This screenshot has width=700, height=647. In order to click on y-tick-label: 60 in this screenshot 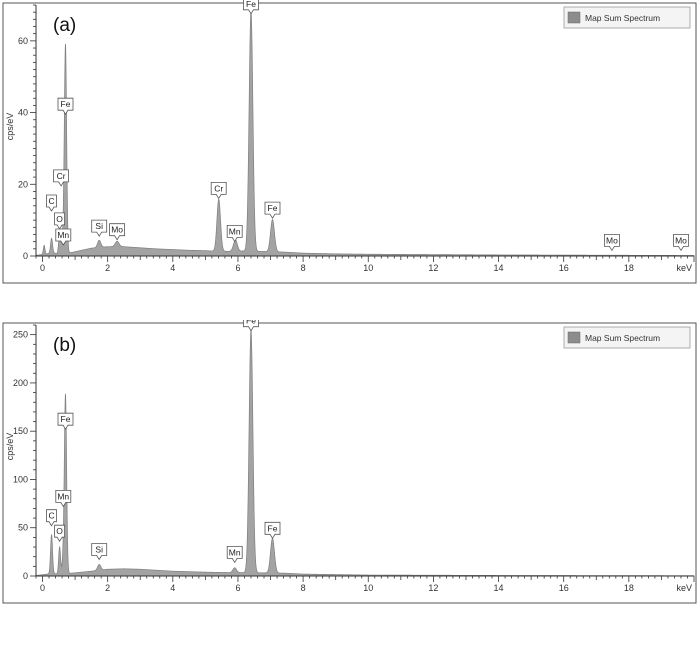, I will do `click(23, 41)`.